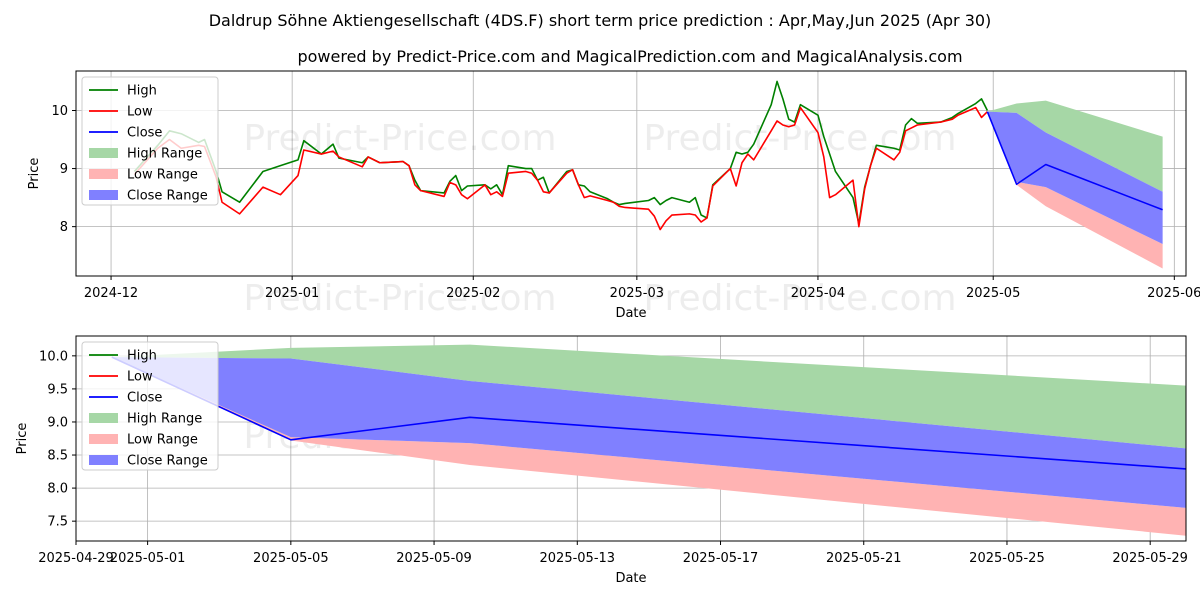  I want to click on x-tick-label: 2025-06, so click(1173, 293).